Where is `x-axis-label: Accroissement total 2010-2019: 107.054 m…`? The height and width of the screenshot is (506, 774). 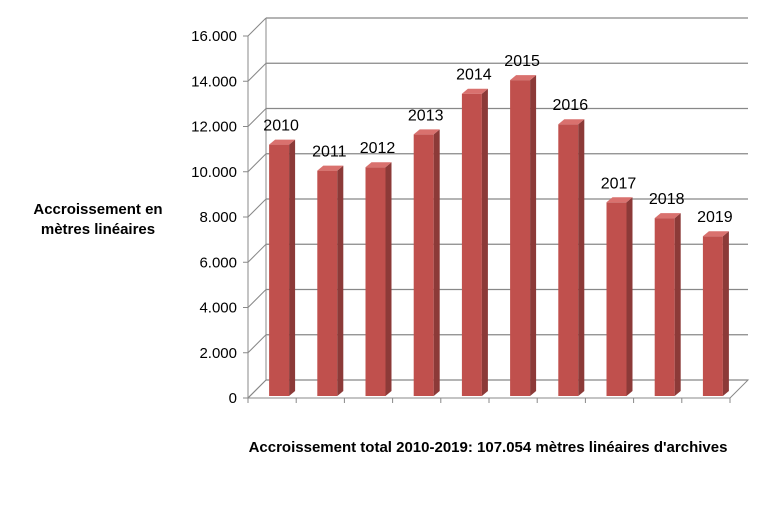 x-axis-label: Accroissement total 2010-2019: 107.054 m… is located at coordinates (488, 447).